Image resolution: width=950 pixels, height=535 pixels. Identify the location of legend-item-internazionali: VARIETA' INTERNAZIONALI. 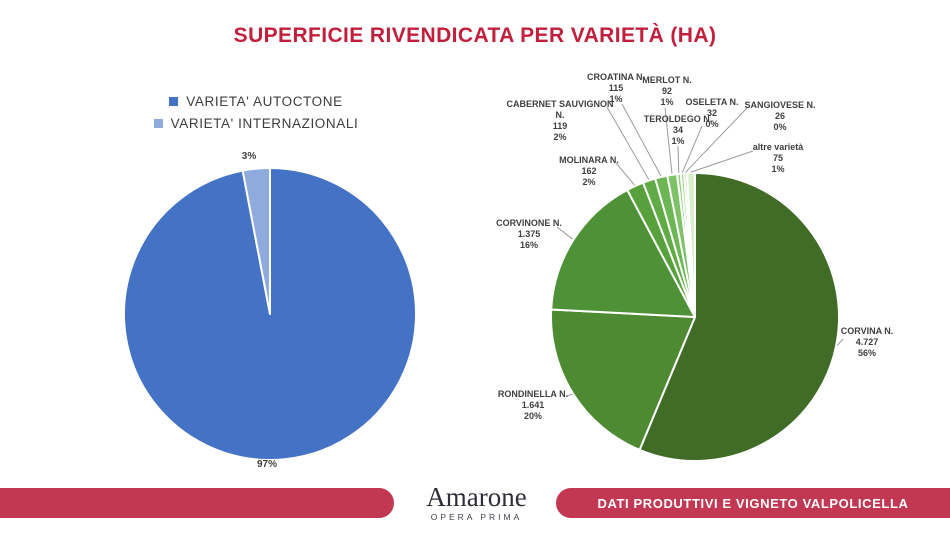
(256, 123).